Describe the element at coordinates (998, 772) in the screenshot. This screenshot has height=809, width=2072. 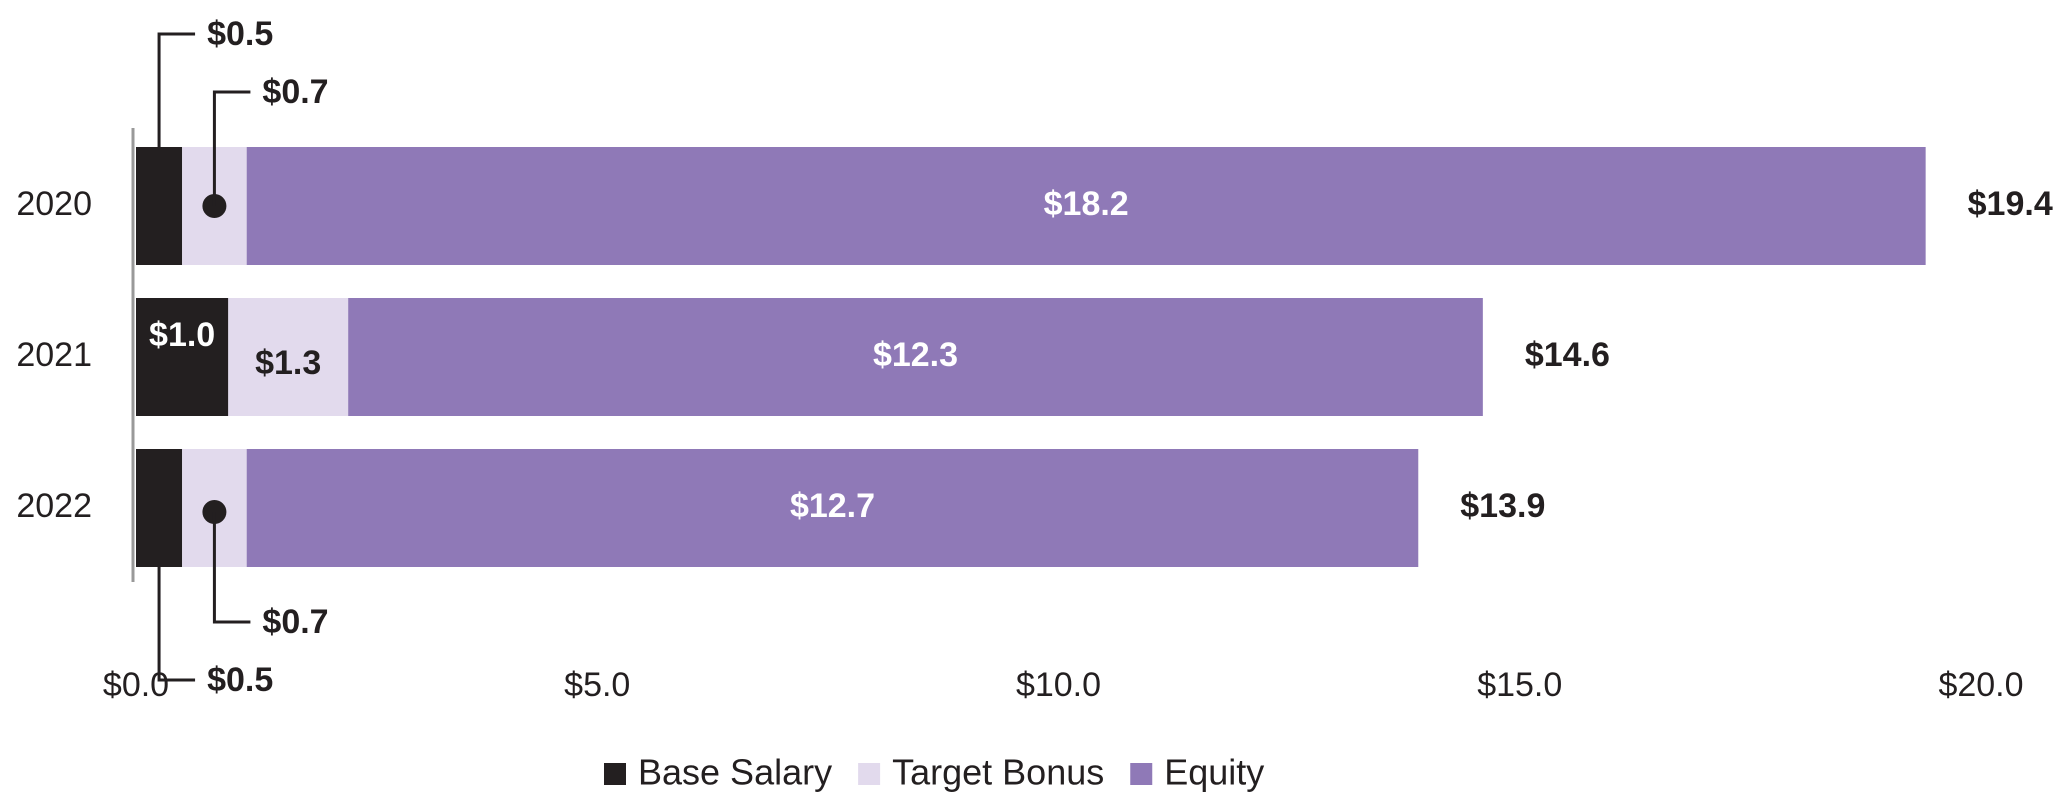
I see `legend-label: Target Bonus` at that location.